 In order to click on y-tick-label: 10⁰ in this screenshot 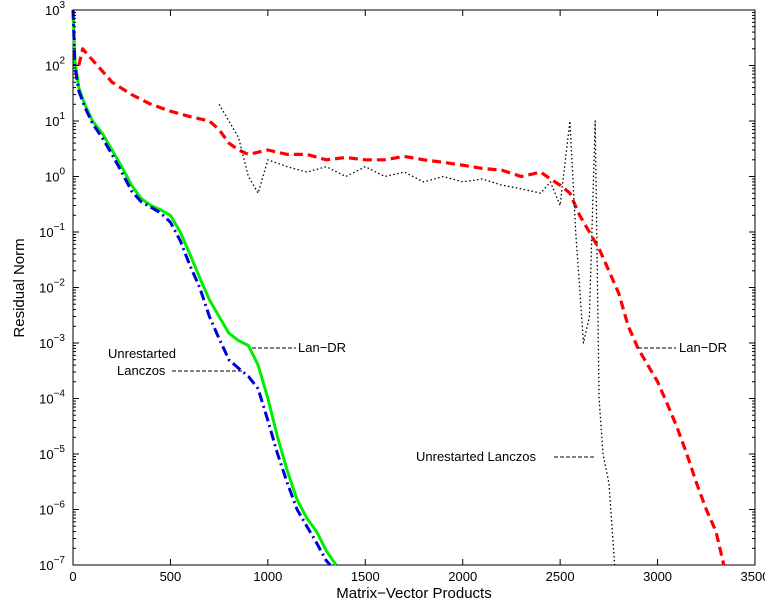, I will do `click(55, 176)`.